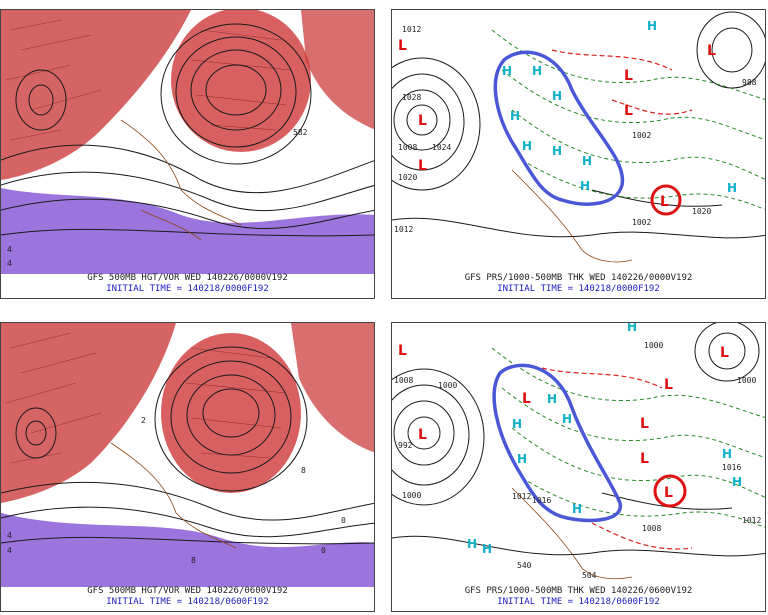 This screenshot has height=615, width=768. What do you see at coordinates (405, 445) in the screenshot?
I see `isobar-label: 992` at bounding box center [405, 445].